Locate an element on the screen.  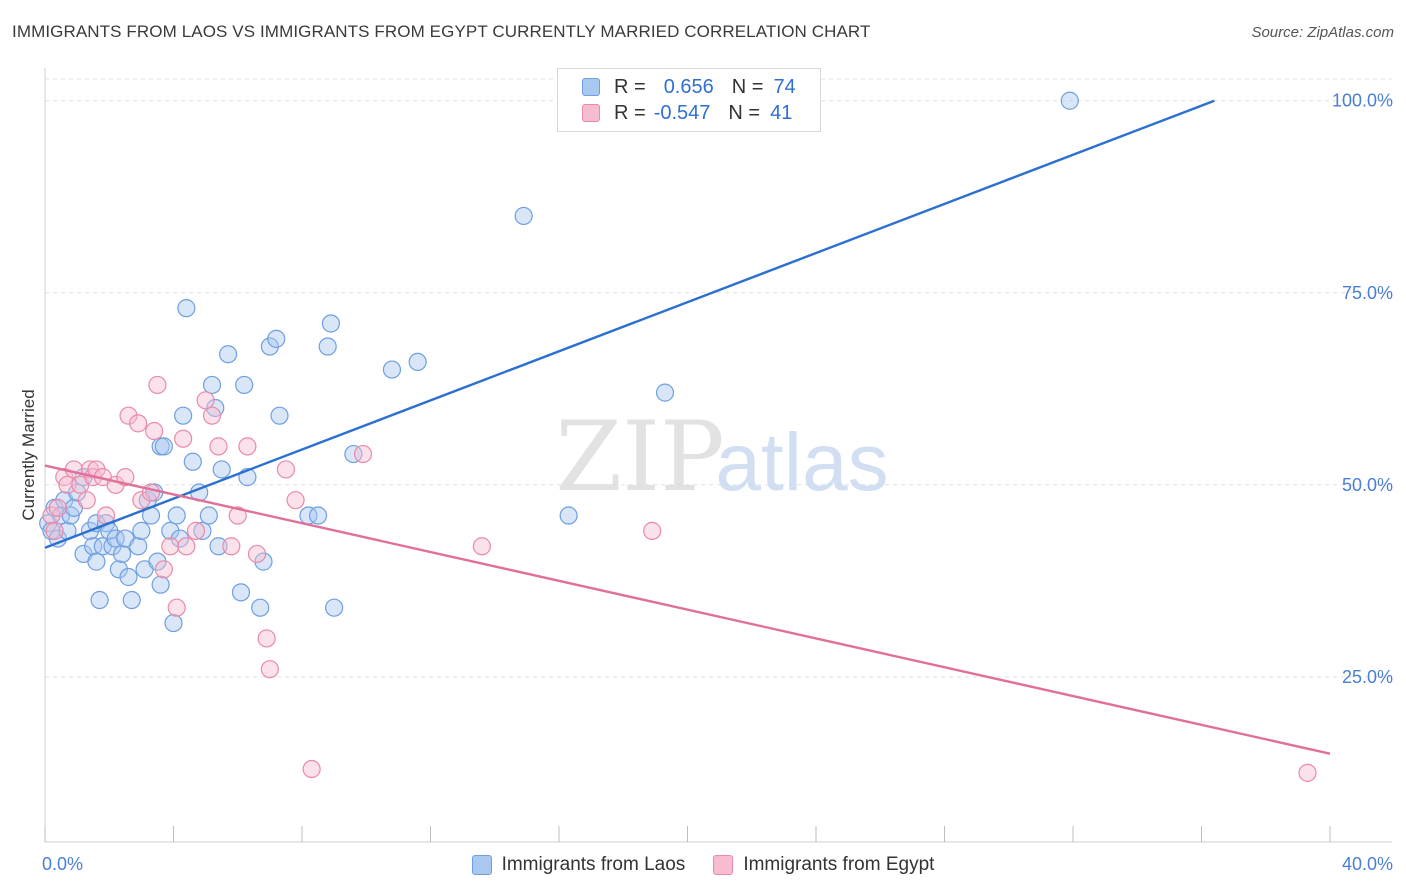
legend-n-value: 41 is located at coordinates (781, 112).